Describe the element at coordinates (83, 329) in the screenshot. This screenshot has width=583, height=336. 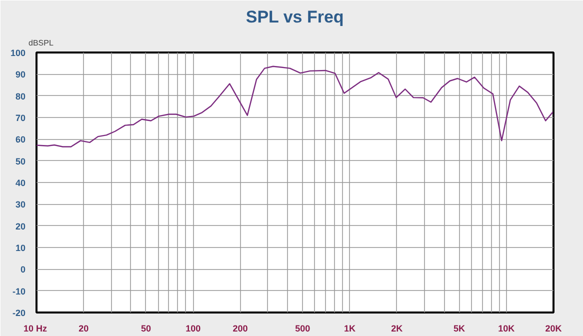
I see `x-tick-label: 20` at that location.